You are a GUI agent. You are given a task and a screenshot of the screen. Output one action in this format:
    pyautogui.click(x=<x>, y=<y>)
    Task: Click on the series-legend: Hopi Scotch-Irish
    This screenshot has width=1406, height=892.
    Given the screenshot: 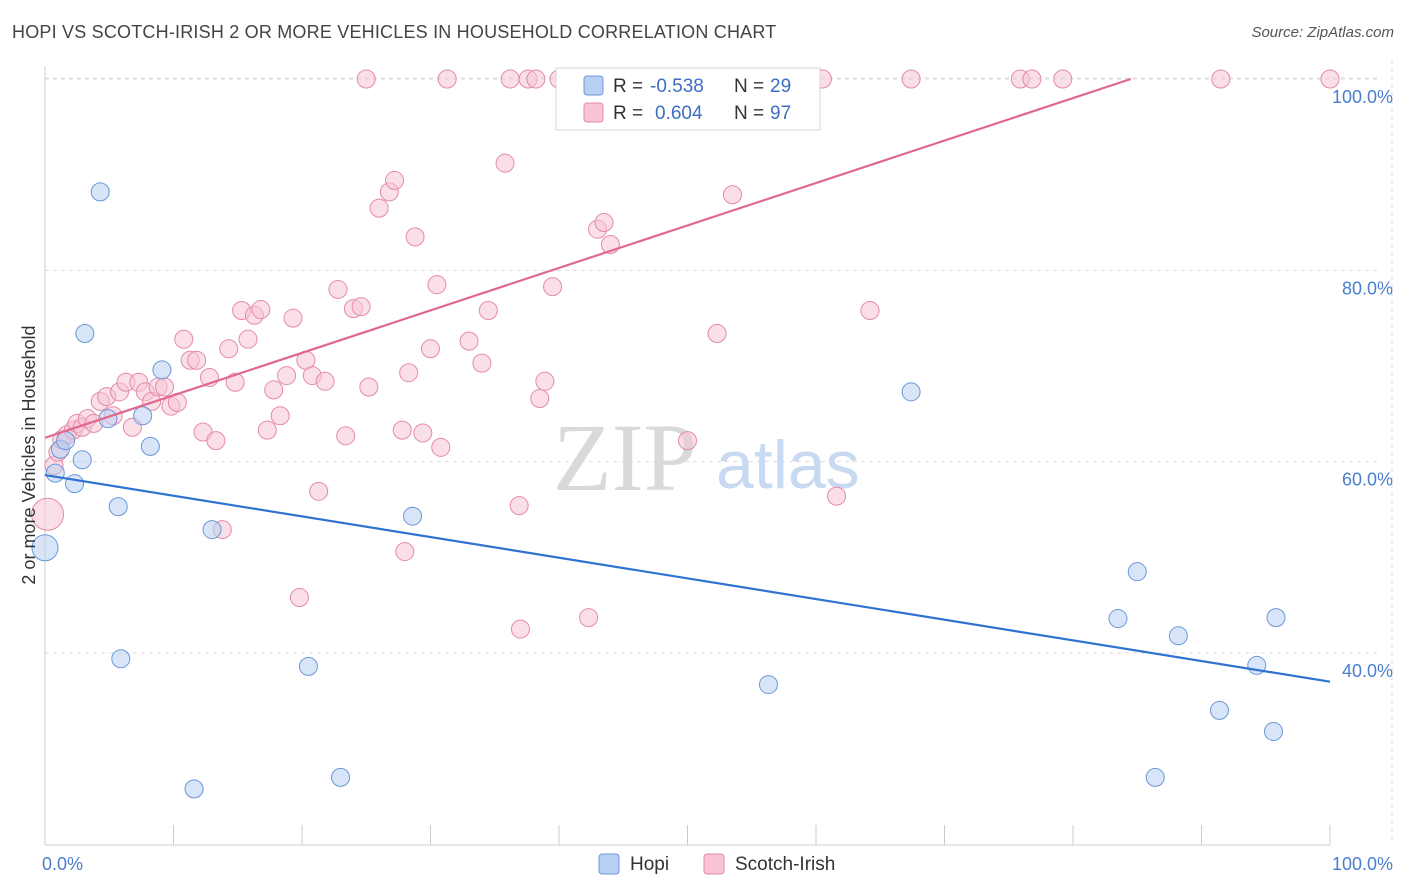 What is the action you would take?
    pyautogui.click(x=716, y=864)
    